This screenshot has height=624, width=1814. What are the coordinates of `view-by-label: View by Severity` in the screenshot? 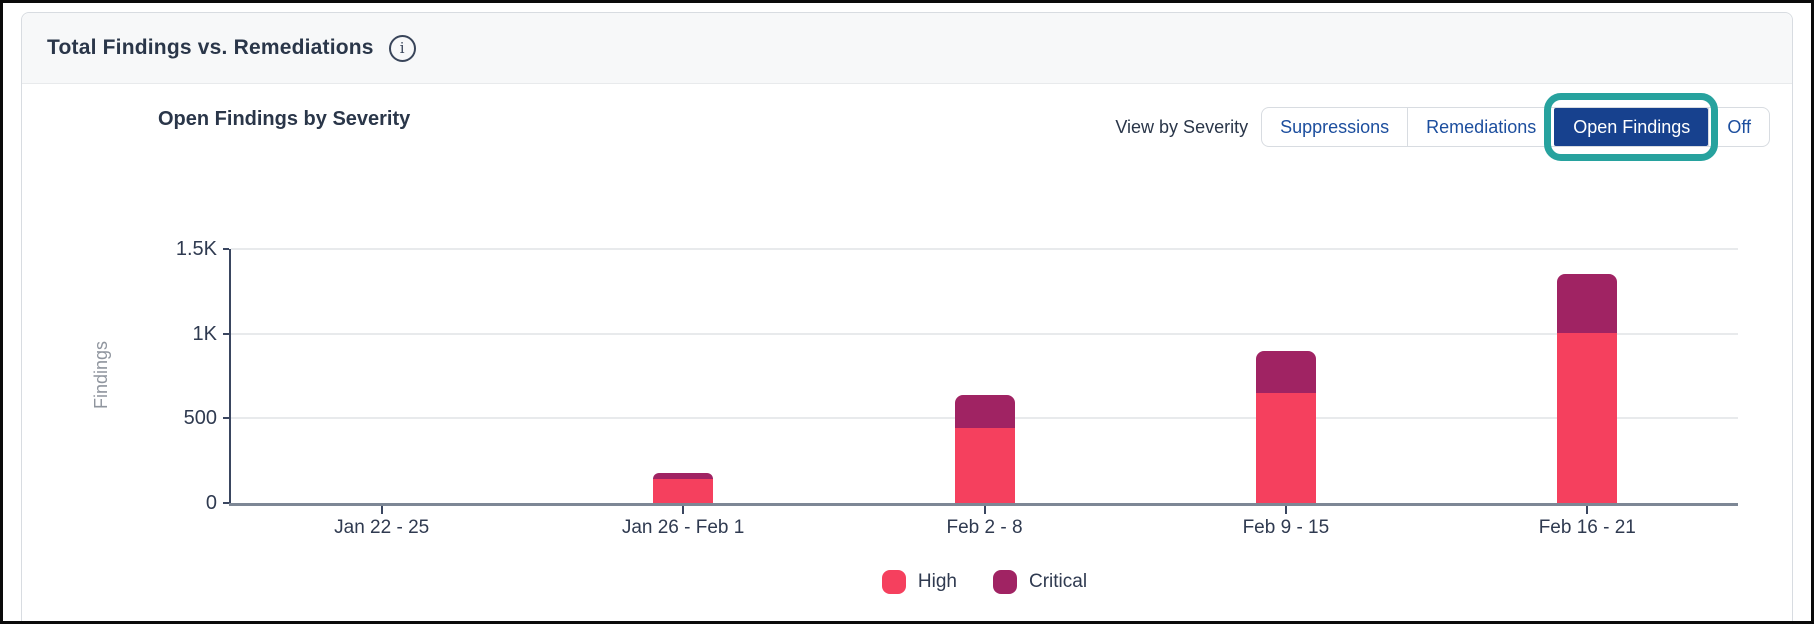 It's located at (1182, 126).